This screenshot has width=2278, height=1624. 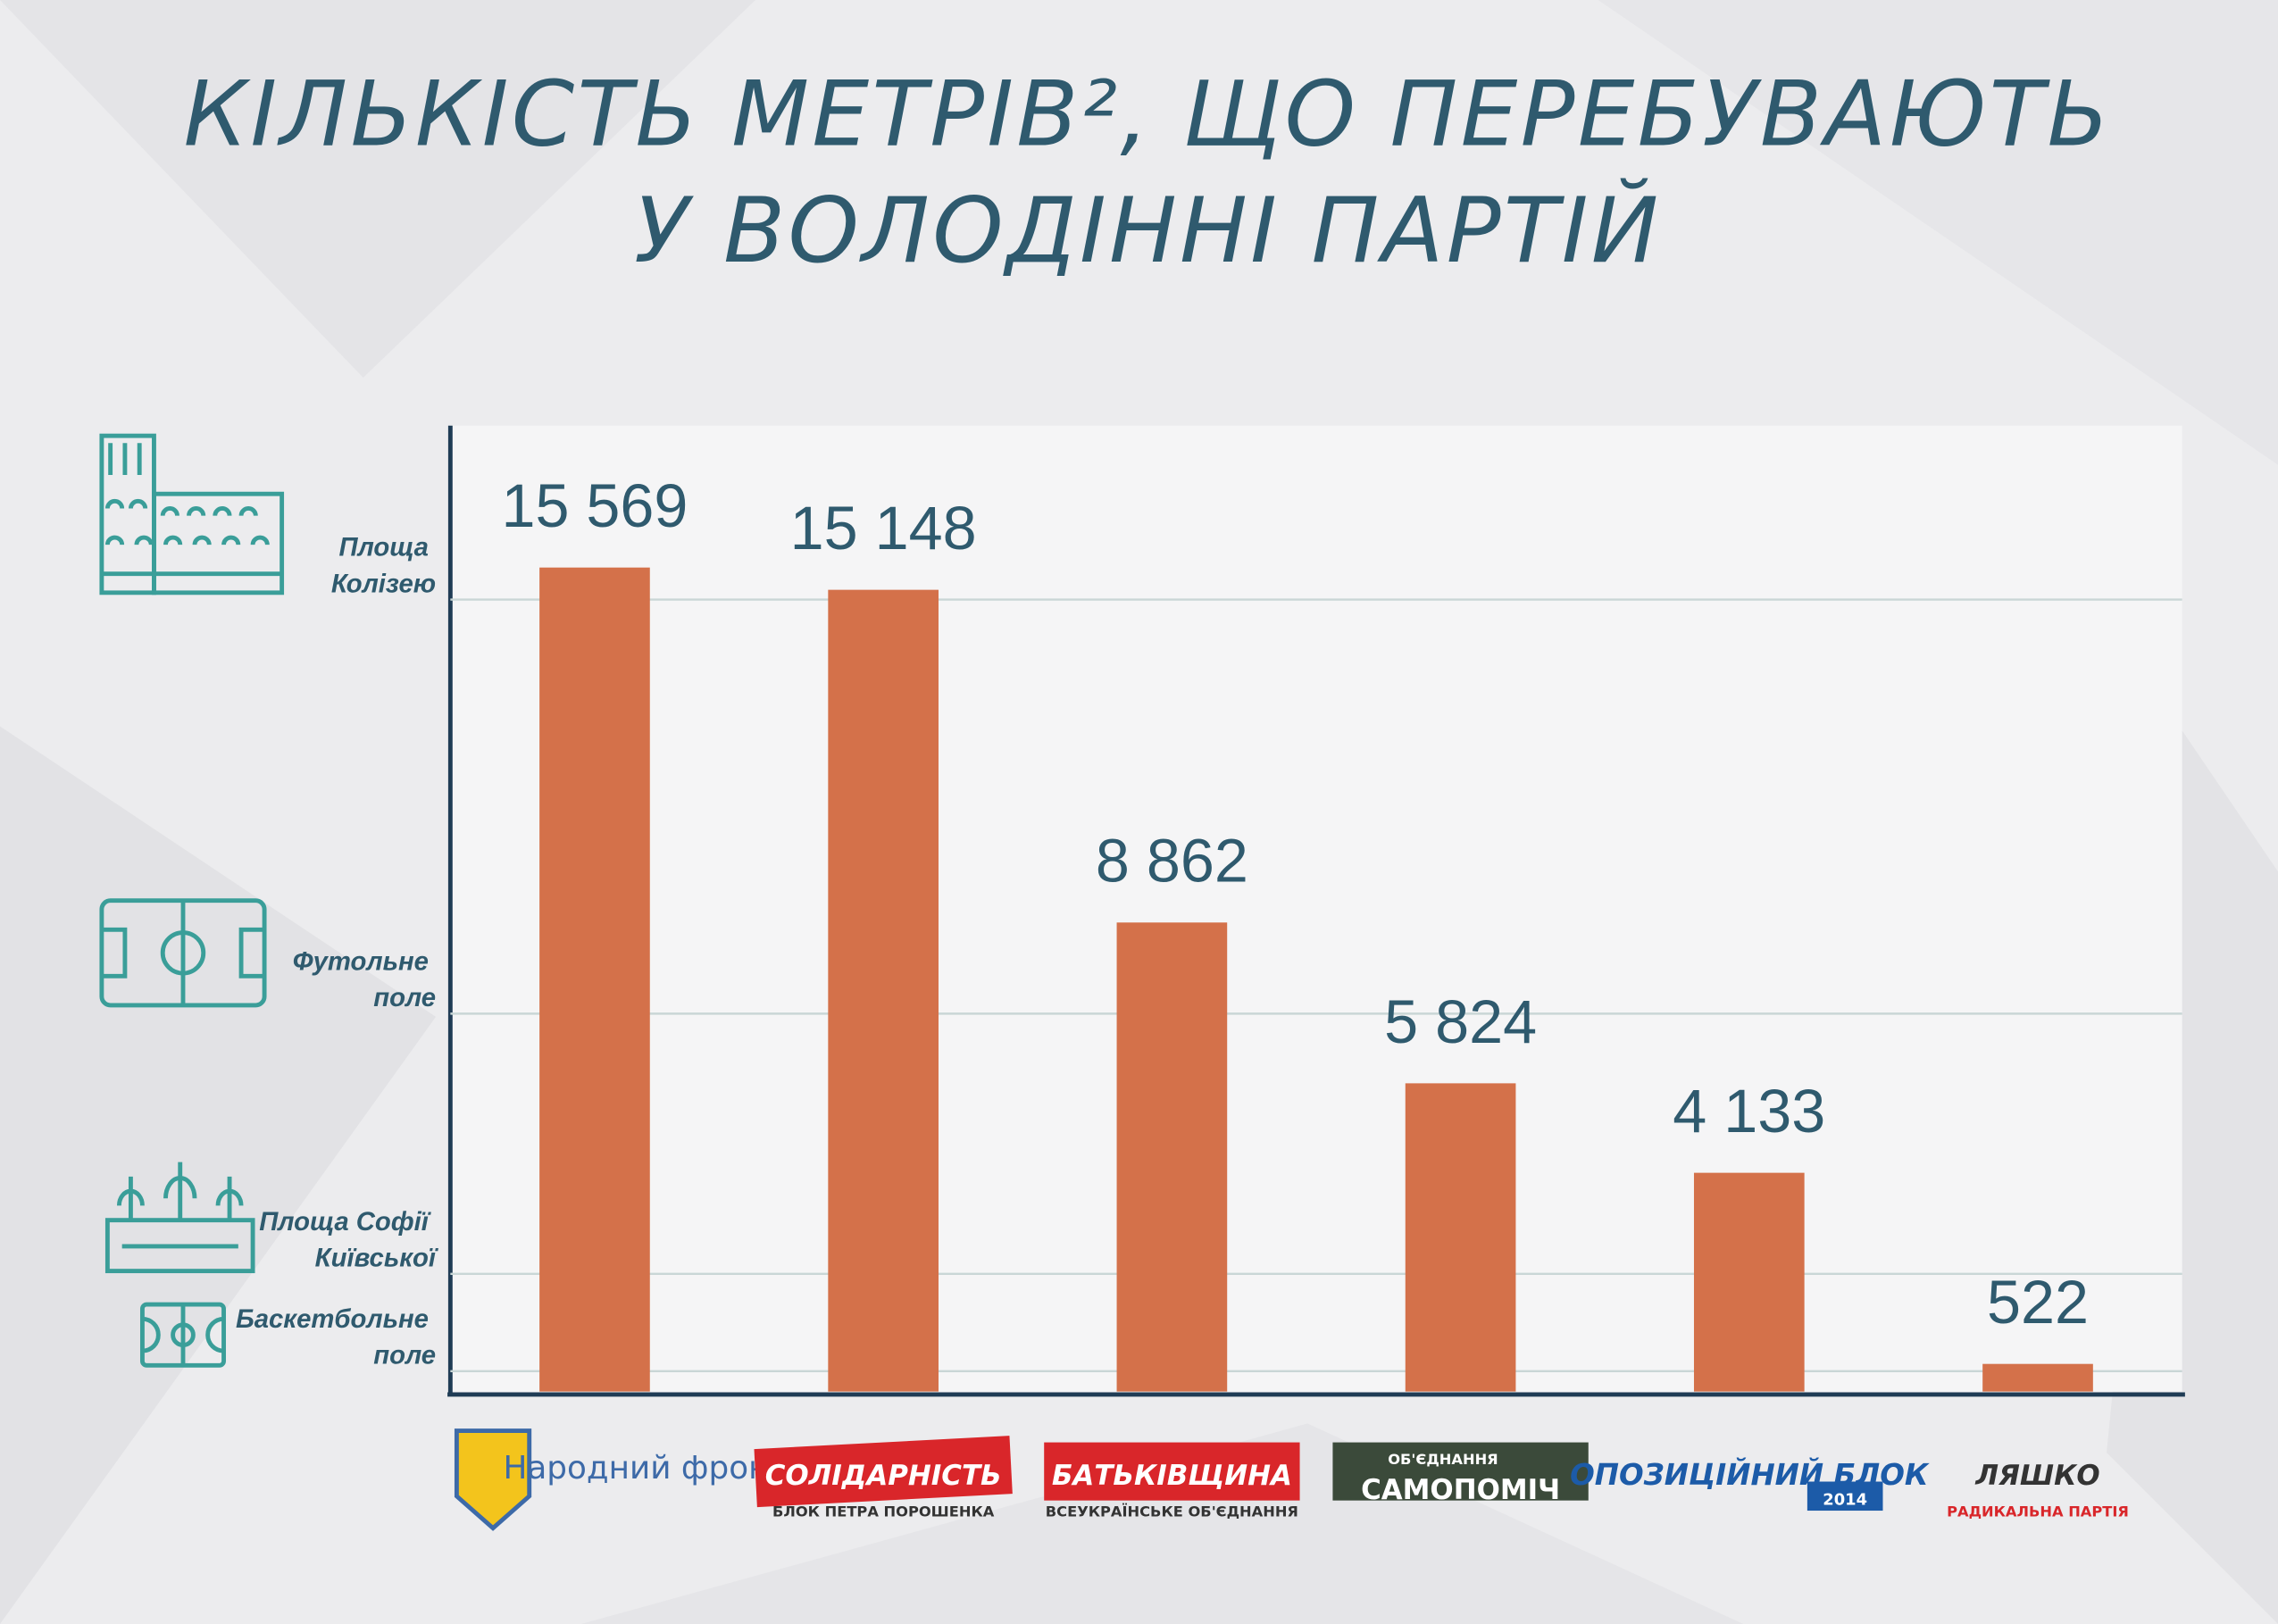 What do you see at coordinates (883, 1476) in the screenshot?
I see `x-tick-label: СОЛІДАРНІСТЬ` at bounding box center [883, 1476].